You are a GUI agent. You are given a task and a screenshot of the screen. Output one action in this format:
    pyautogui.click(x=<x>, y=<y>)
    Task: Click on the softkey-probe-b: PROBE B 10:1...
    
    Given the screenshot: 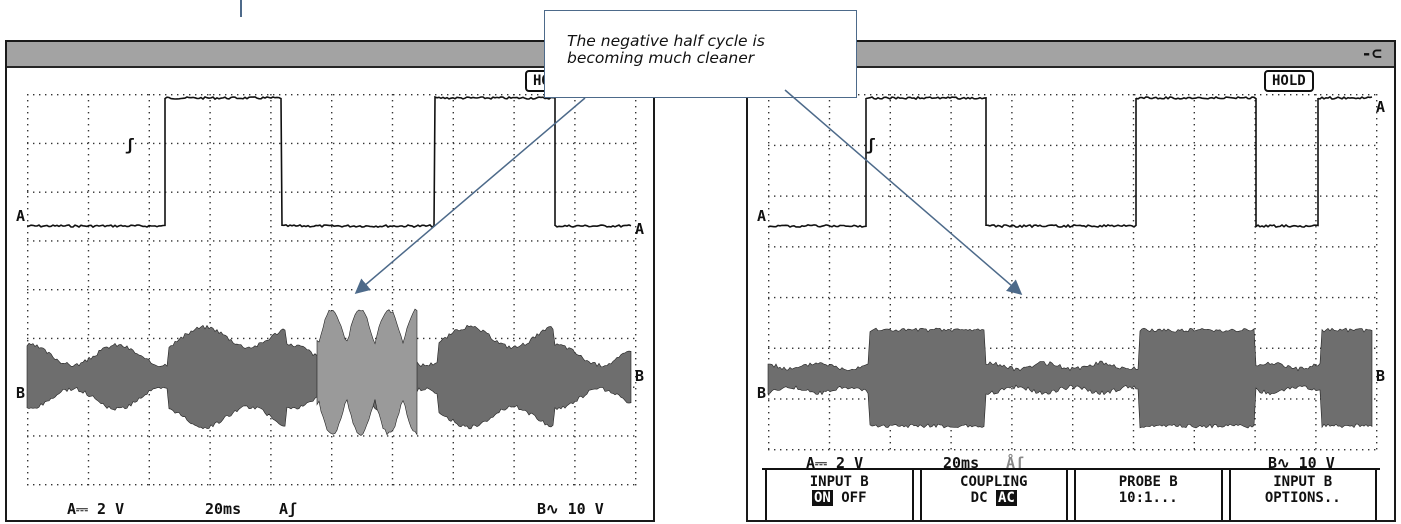 What is the action you would take?
    pyautogui.click(x=1148, y=495)
    